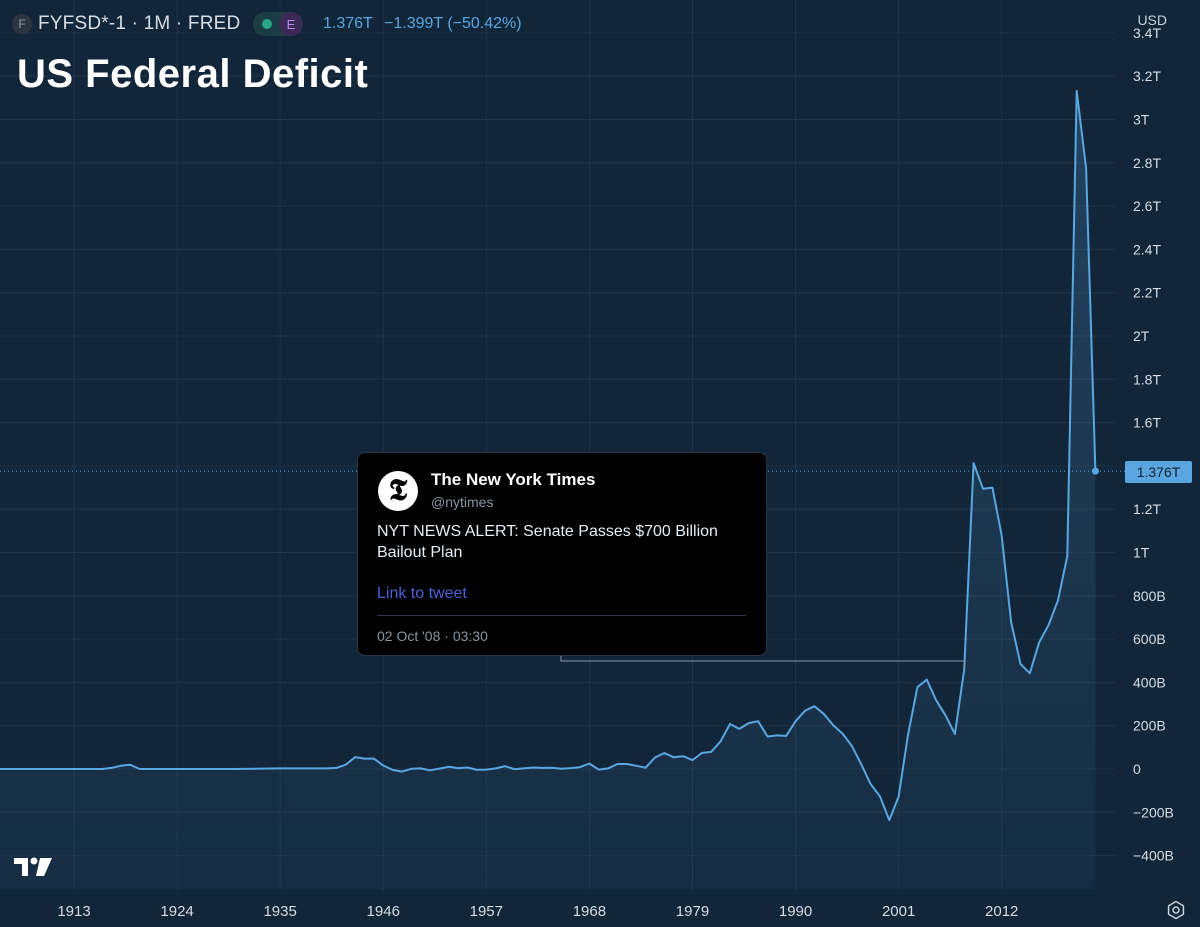 The image size is (1200, 927). Describe the element at coordinates (462, 502) in the screenshot. I see `tweet-handle: @nytimes` at that location.